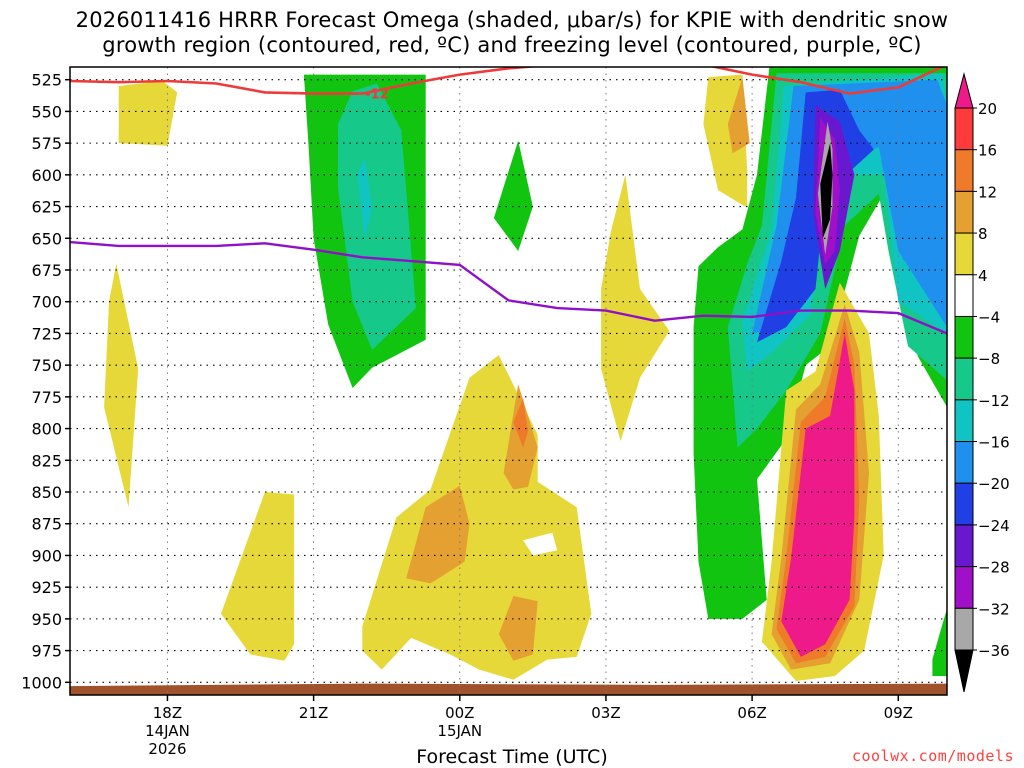  Describe the element at coordinates (46, 587) in the screenshot. I see `y-tick-label-925: 925` at that location.